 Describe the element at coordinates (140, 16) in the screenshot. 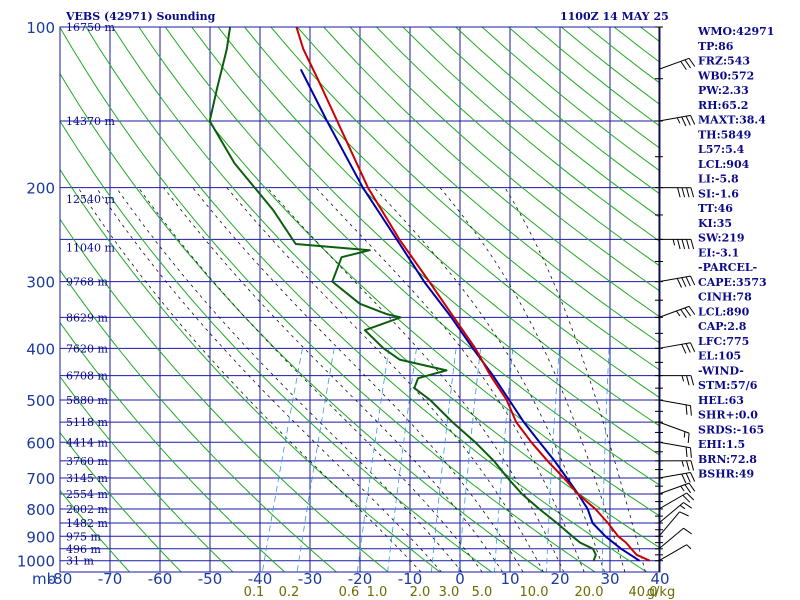

I see `chart-title-station: VEBS (42971) Sounding` at that location.